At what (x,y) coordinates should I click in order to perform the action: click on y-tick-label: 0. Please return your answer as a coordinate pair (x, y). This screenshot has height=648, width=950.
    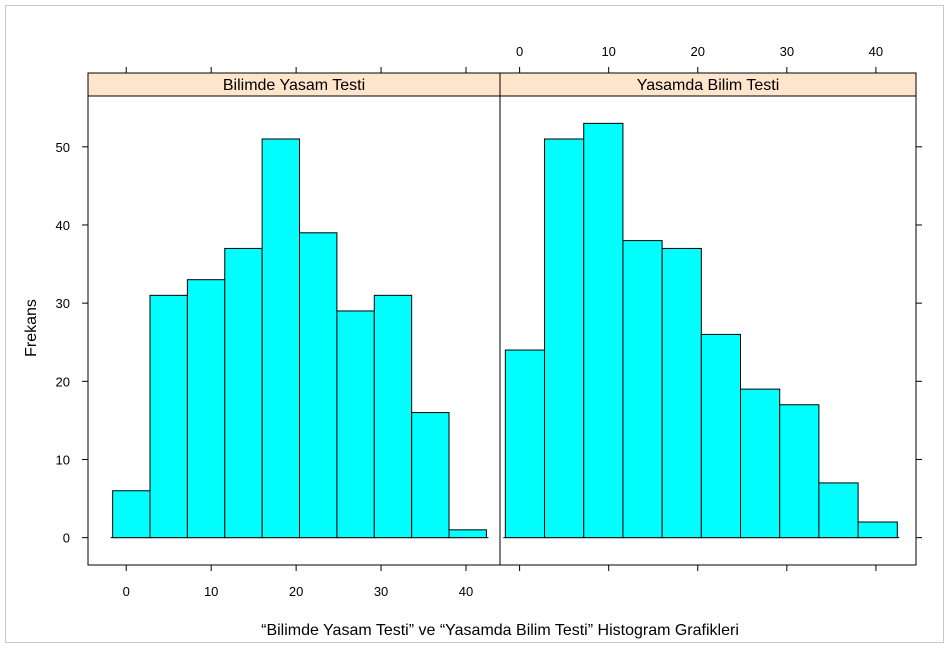
    Looking at the image, I should click on (66, 538).